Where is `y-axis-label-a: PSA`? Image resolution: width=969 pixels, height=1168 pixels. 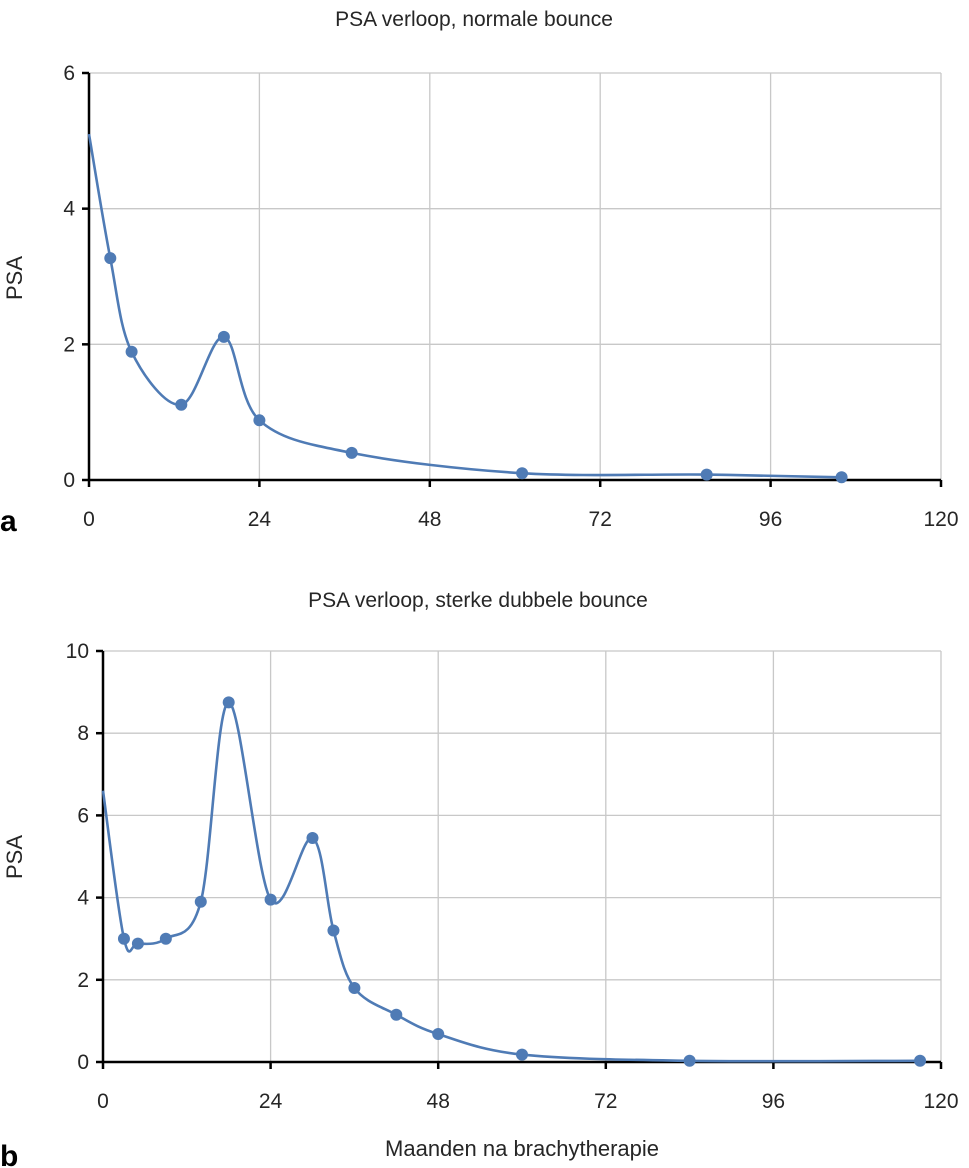 y-axis-label-a: PSA is located at coordinates (14, 278).